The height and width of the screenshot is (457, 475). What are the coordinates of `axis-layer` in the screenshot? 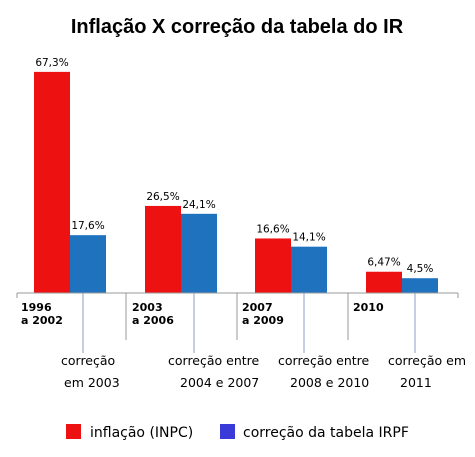 It's located at (237, 322).